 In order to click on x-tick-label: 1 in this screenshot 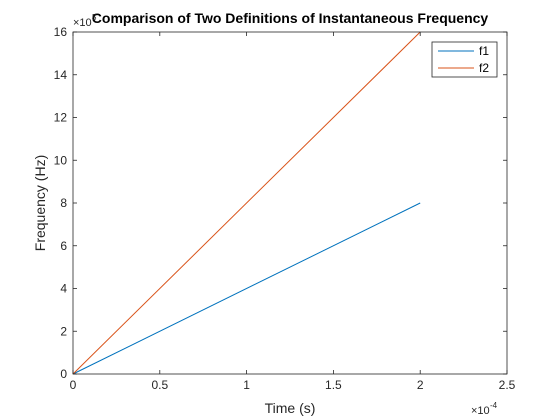, I will do `click(246, 385)`.